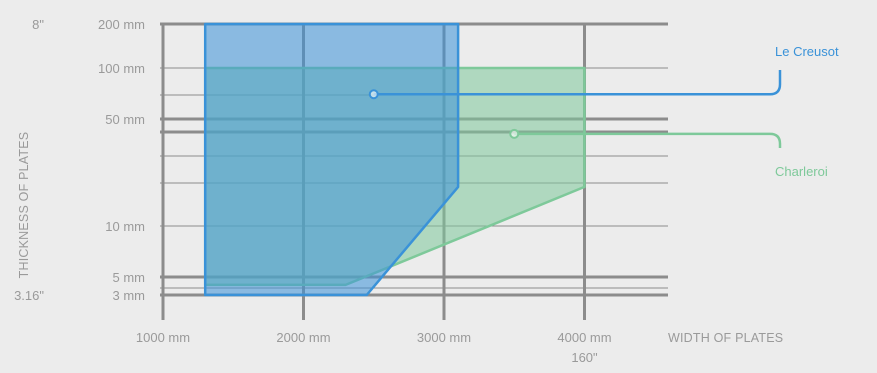 The width and height of the screenshot is (877, 373). Describe the element at coordinates (121, 24) in the screenshot. I see `y-tick-label: 200 mm` at that location.